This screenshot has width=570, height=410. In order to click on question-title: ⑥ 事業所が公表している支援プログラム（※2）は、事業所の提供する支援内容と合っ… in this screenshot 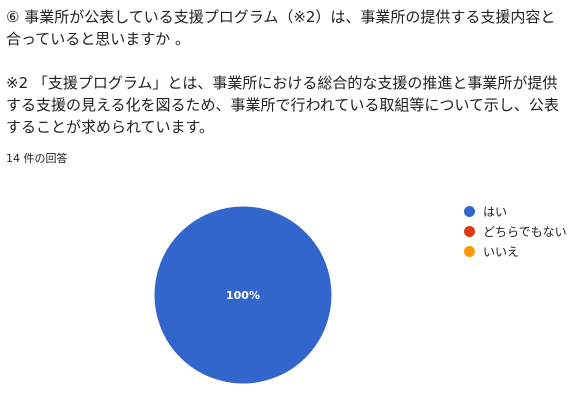, I will do `click(281, 28)`.